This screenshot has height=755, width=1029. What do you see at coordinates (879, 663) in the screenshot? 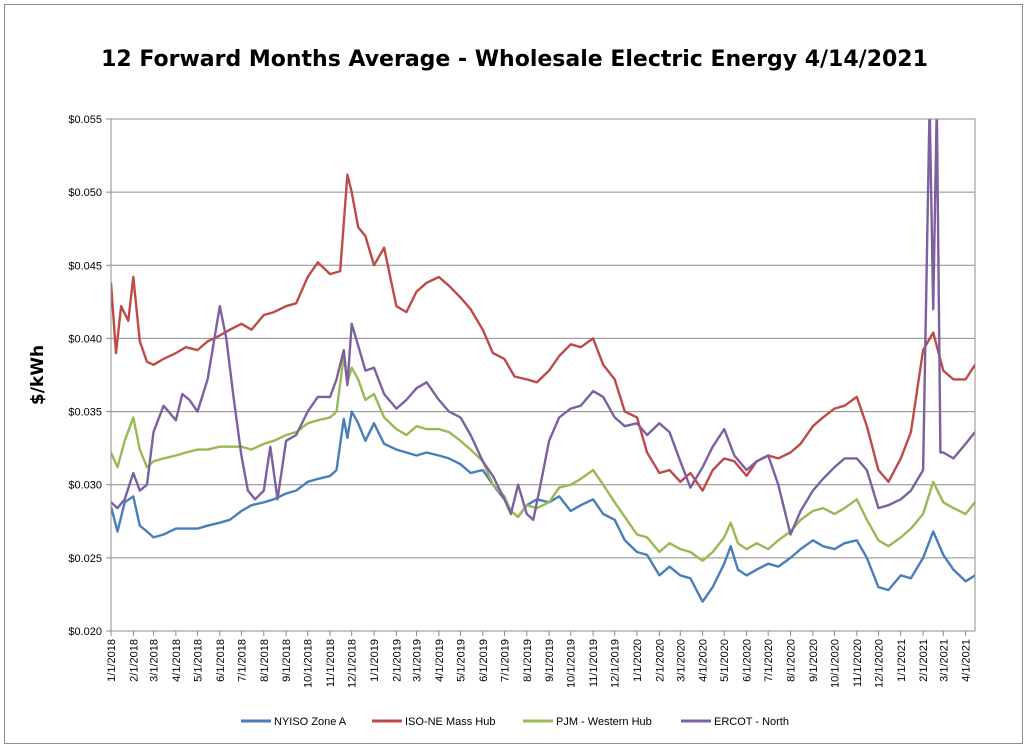
I see `x-tick-label: 12/1/2020` at bounding box center [879, 663].